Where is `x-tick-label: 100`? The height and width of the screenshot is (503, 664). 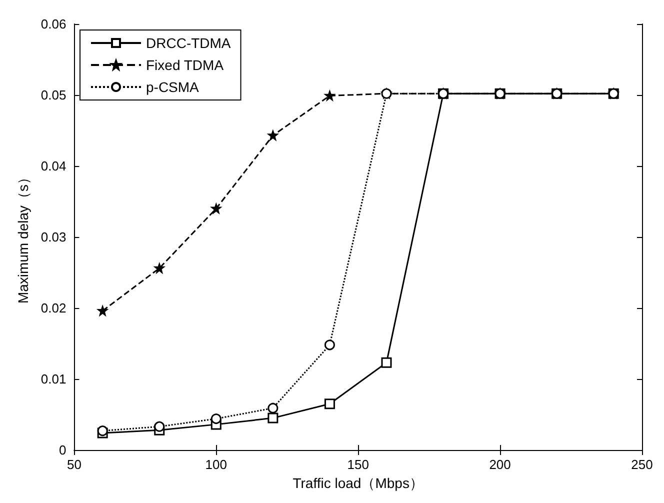 x-tick-label: 100 is located at coordinates (216, 464).